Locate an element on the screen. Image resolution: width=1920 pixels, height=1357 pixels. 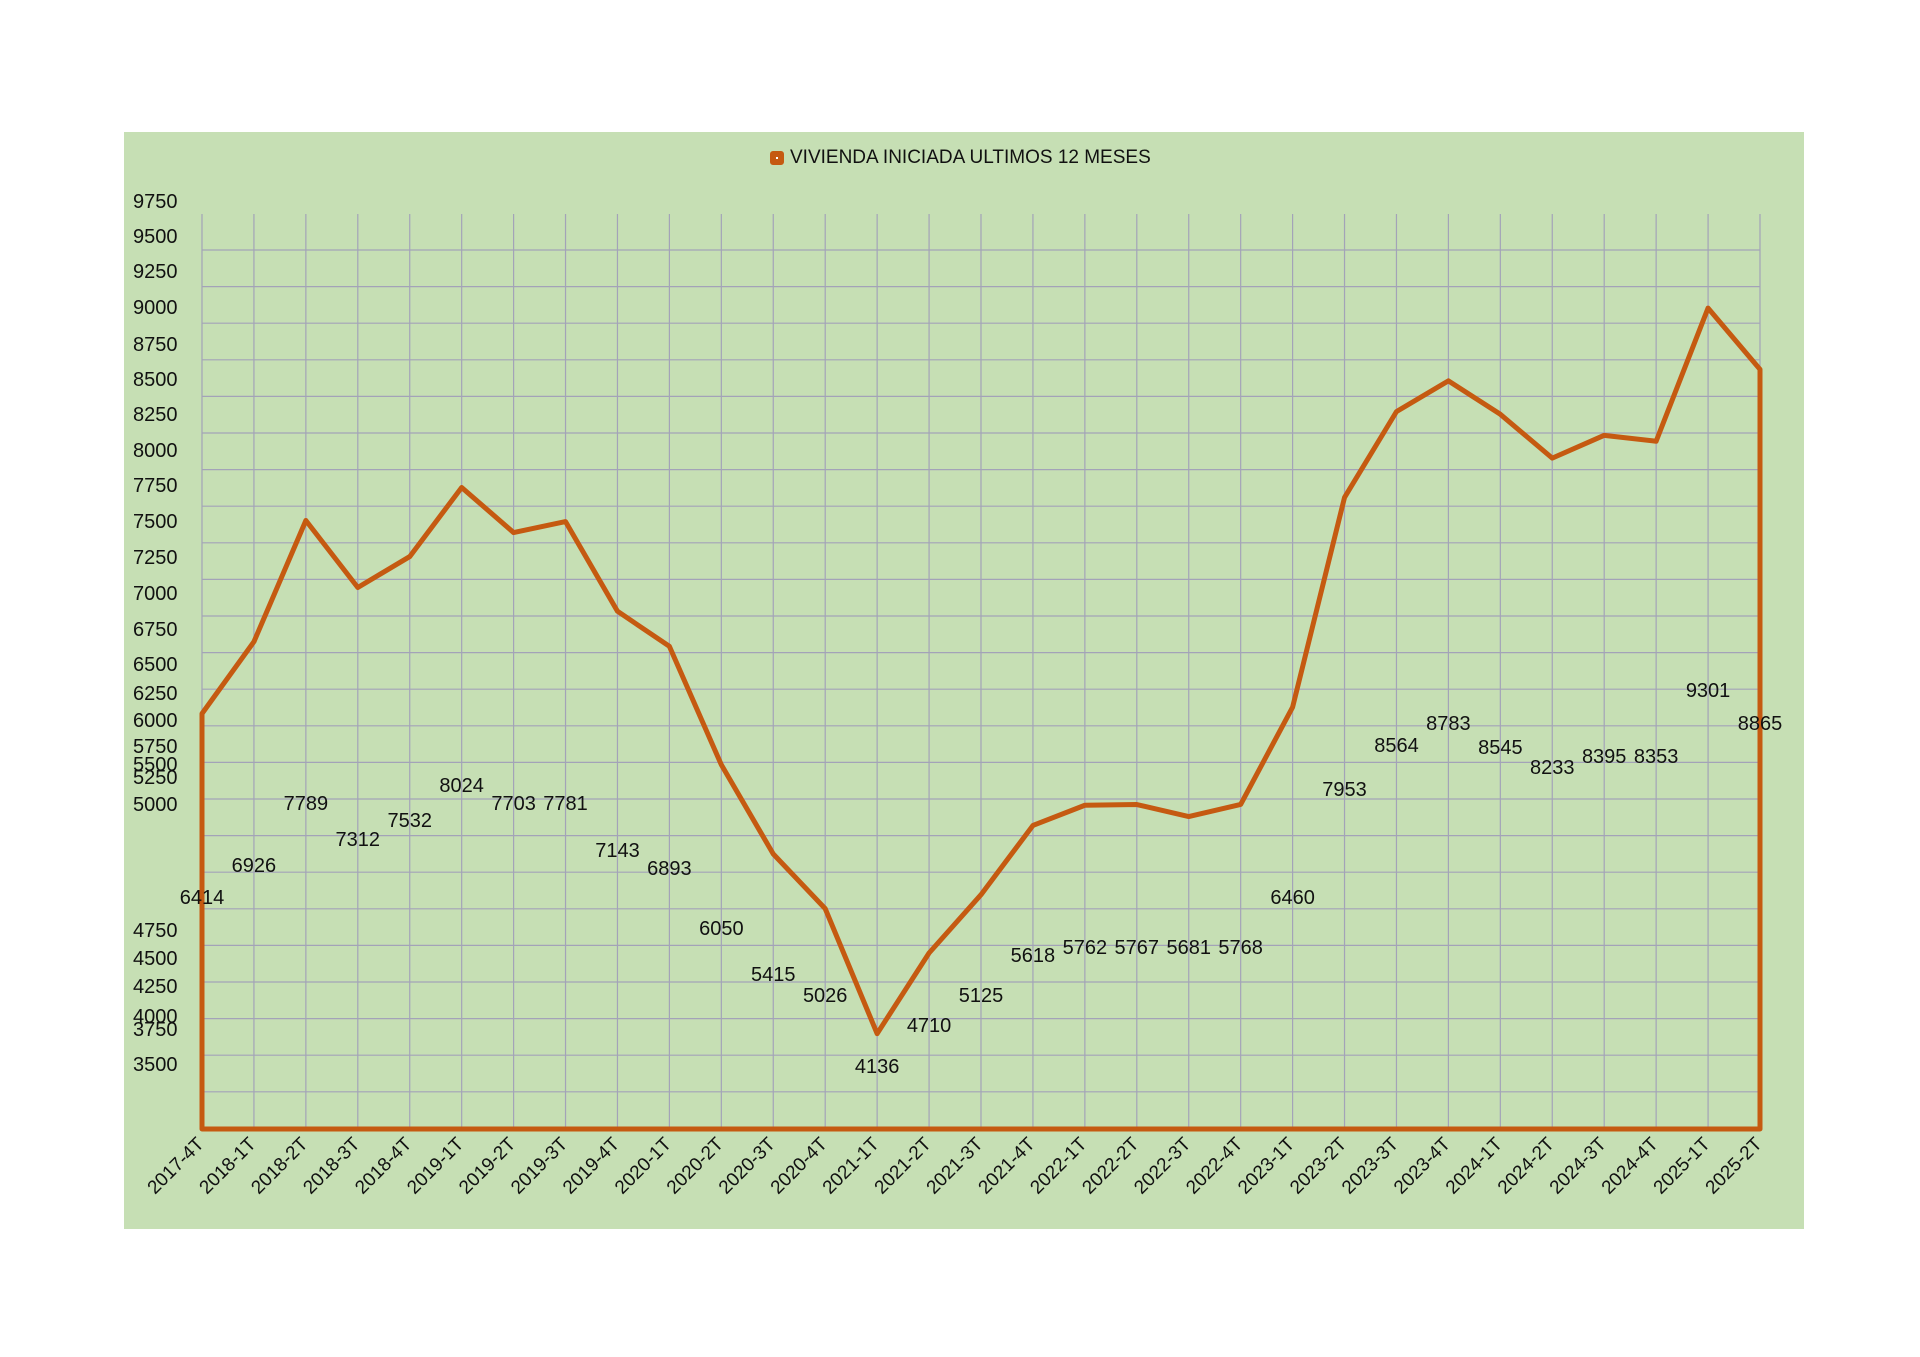
x-tick-label: 2018-4T is located at coordinates (383, 1165).